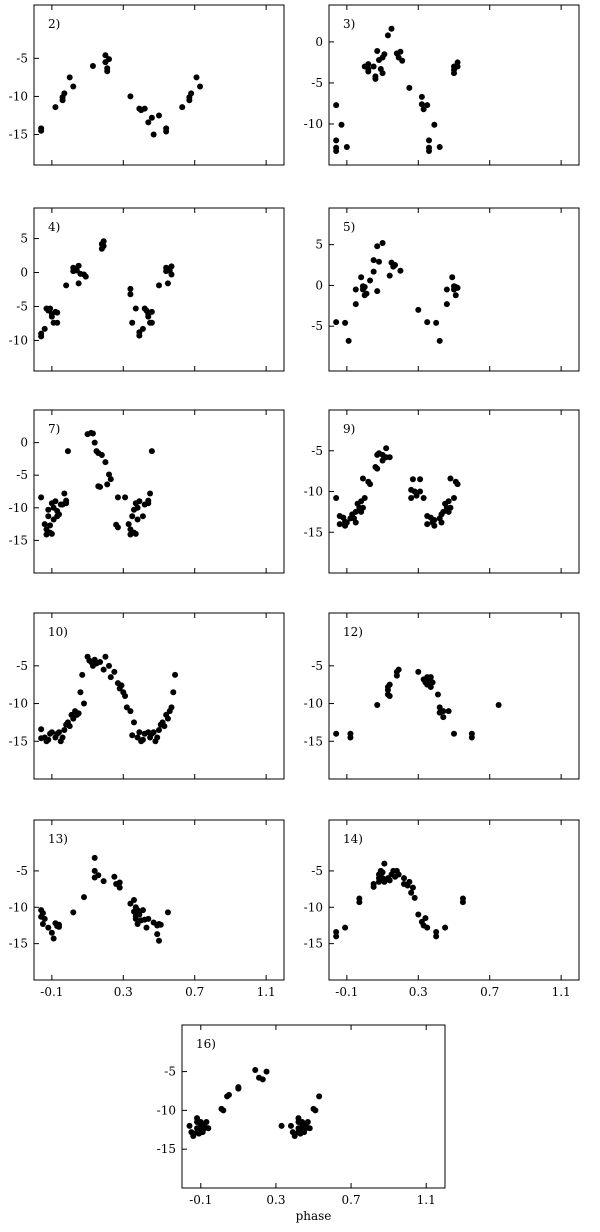  I want to click on panel-label: 16), so click(206, 1044).